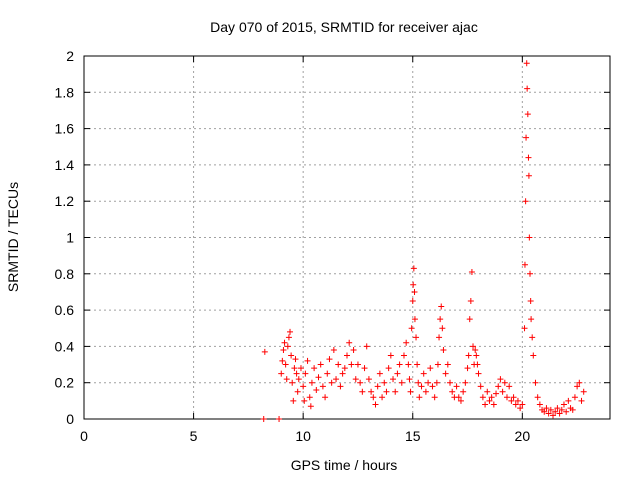 The height and width of the screenshot is (480, 640). I want to click on y-tick-label-1: 0.2, so click(65, 383).